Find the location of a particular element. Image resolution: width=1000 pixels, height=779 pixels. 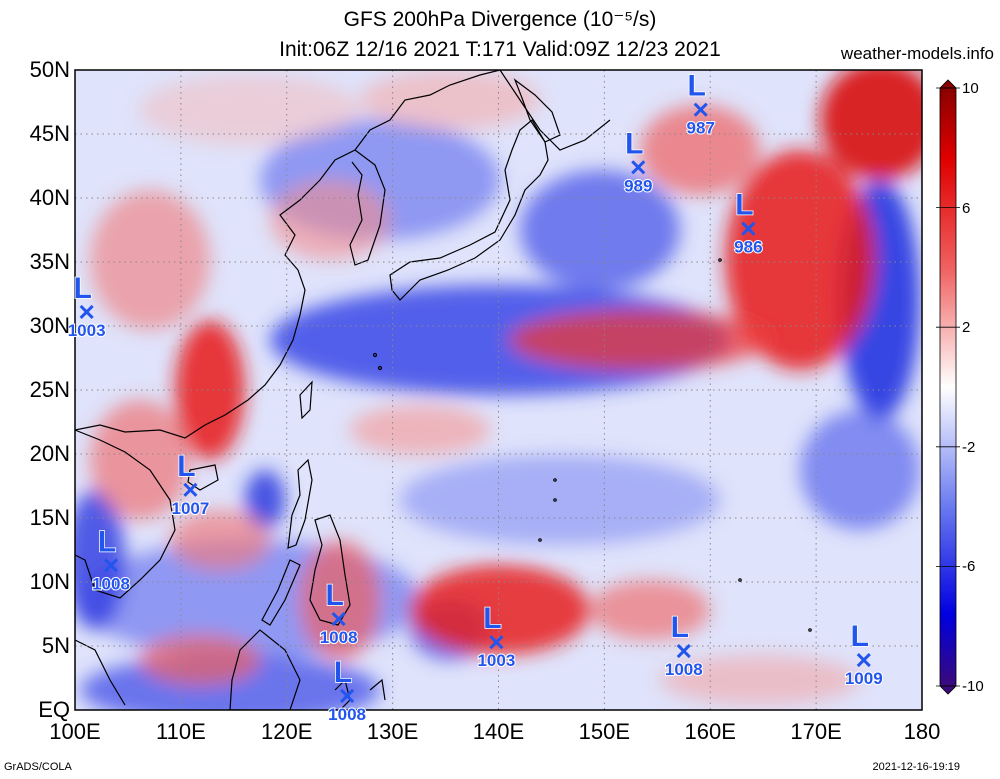

low-pressure-value: 1009 is located at coordinates (864, 678).